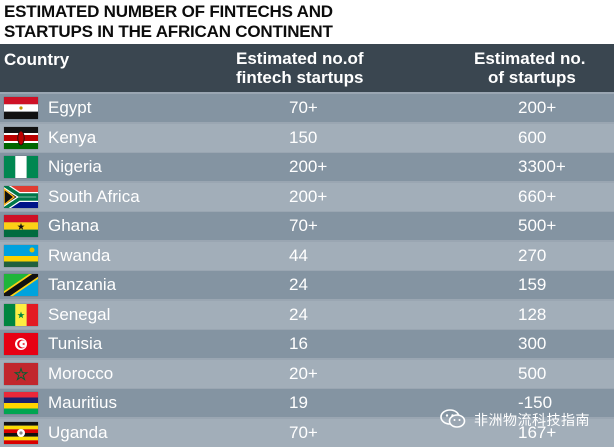 This screenshot has height=447, width=614. What do you see at coordinates (75, 166) in the screenshot?
I see `country-cell: Nigeria` at bounding box center [75, 166].